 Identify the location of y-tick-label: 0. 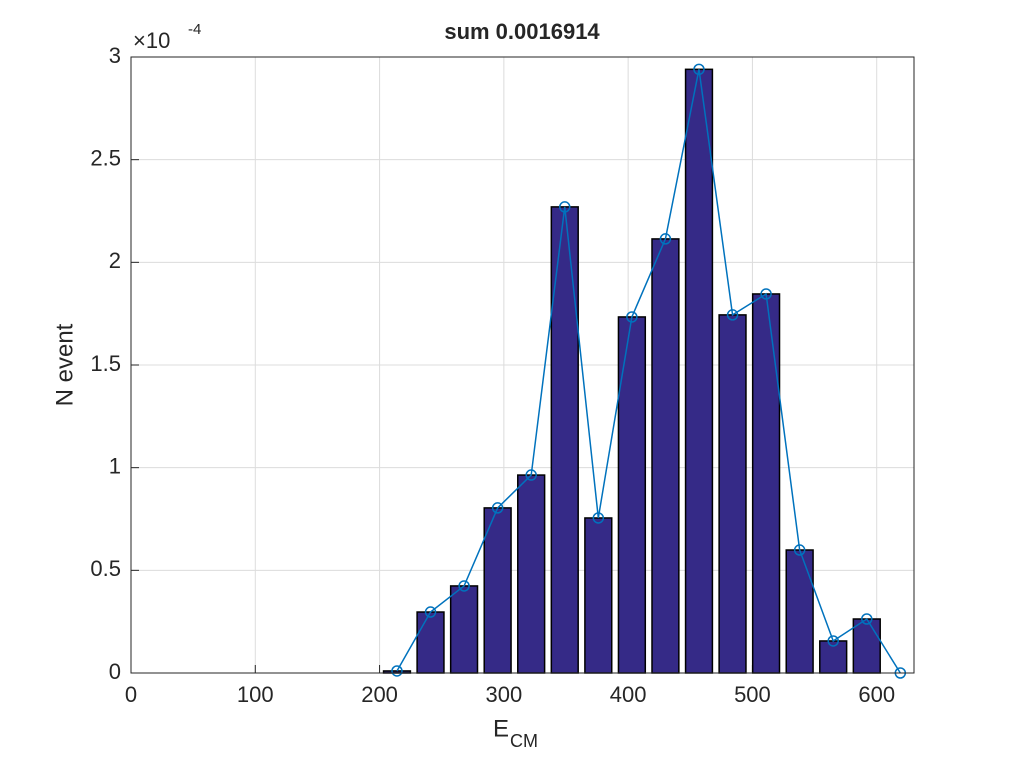
(115, 671).